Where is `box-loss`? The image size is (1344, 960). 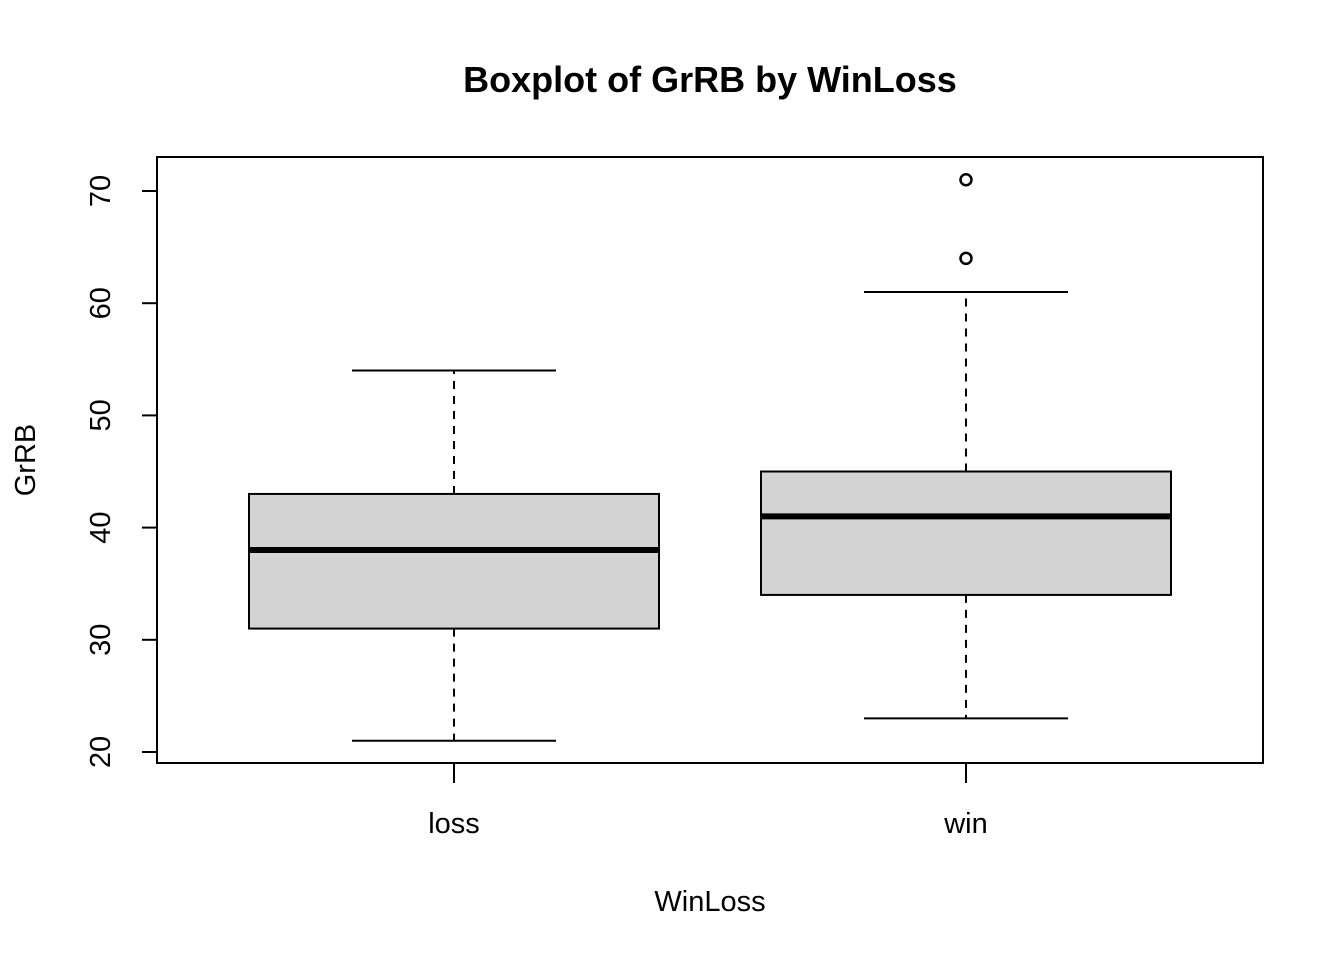 box-loss is located at coordinates (454, 555).